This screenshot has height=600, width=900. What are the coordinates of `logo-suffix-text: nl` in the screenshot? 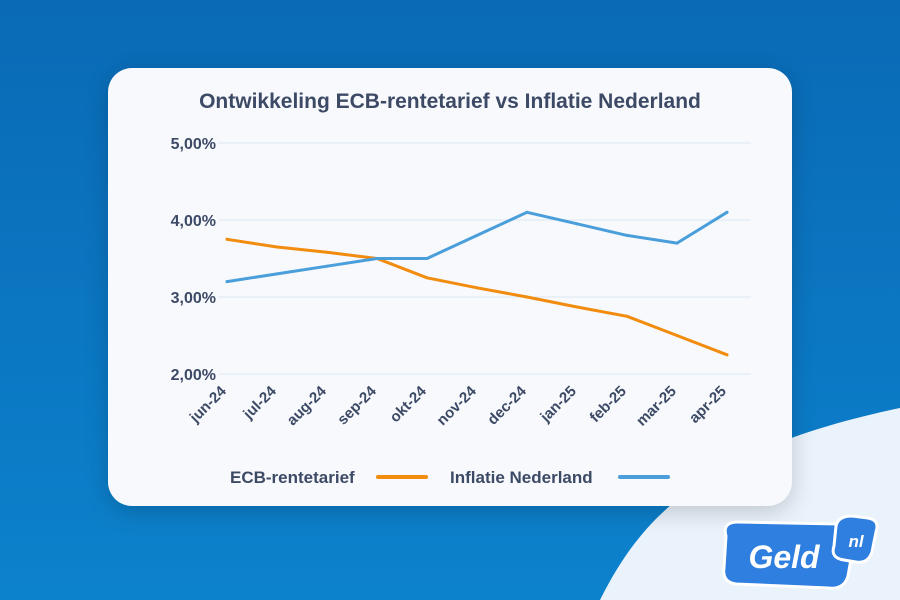 It's located at (856, 541).